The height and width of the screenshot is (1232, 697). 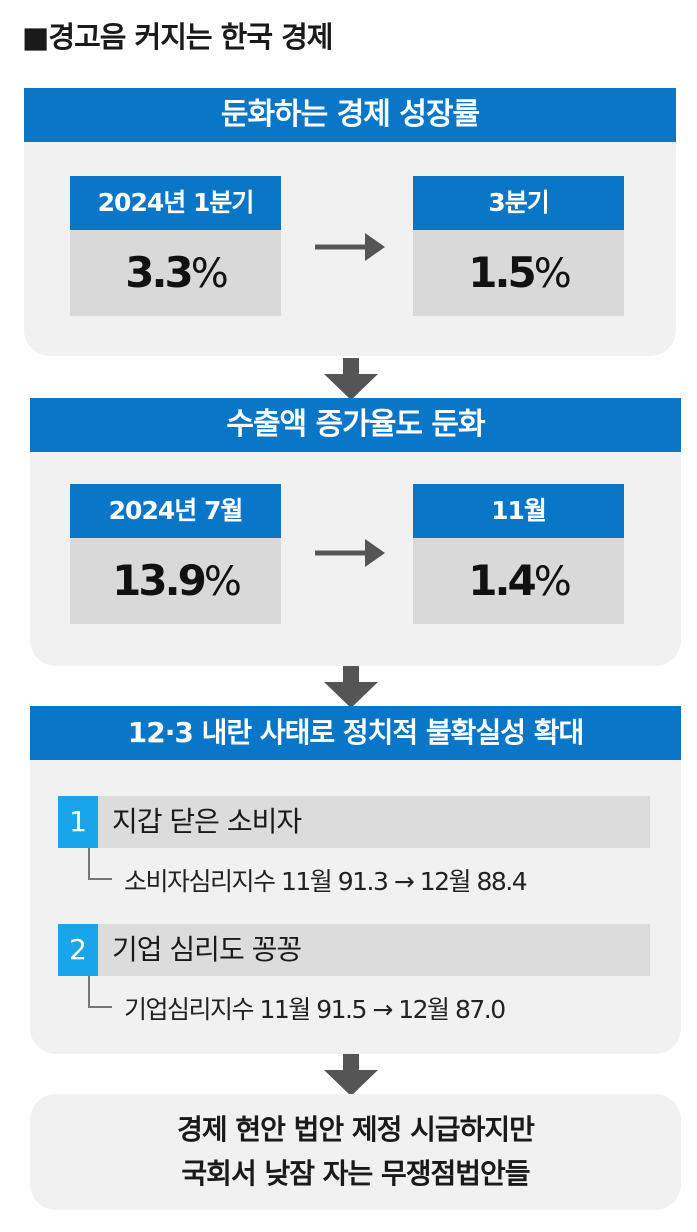 I want to click on conclusion-line-1: 경제 현안 법안 제정 시급하지만, so click(x=356, y=1129).